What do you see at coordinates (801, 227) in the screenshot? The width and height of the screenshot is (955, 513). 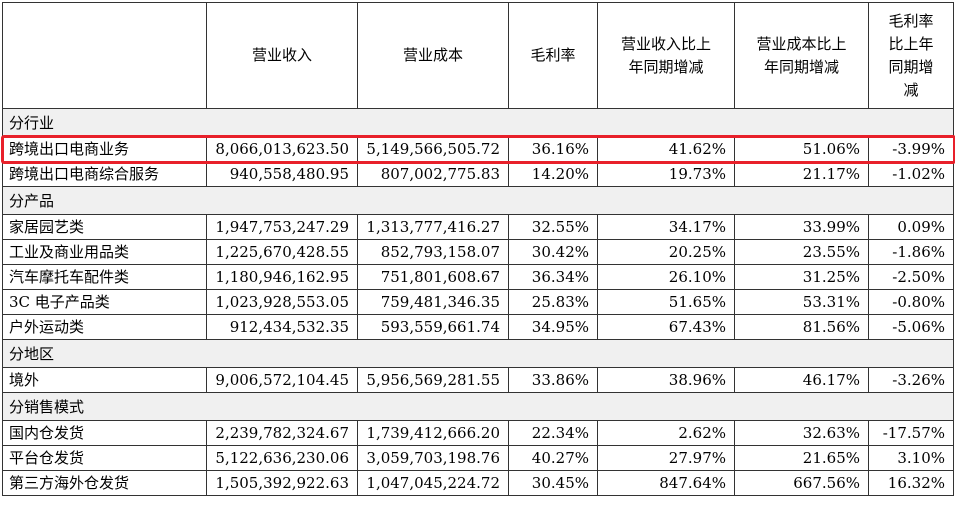 I see `cell-cost-change: 33.99%` at bounding box center [801, 227].